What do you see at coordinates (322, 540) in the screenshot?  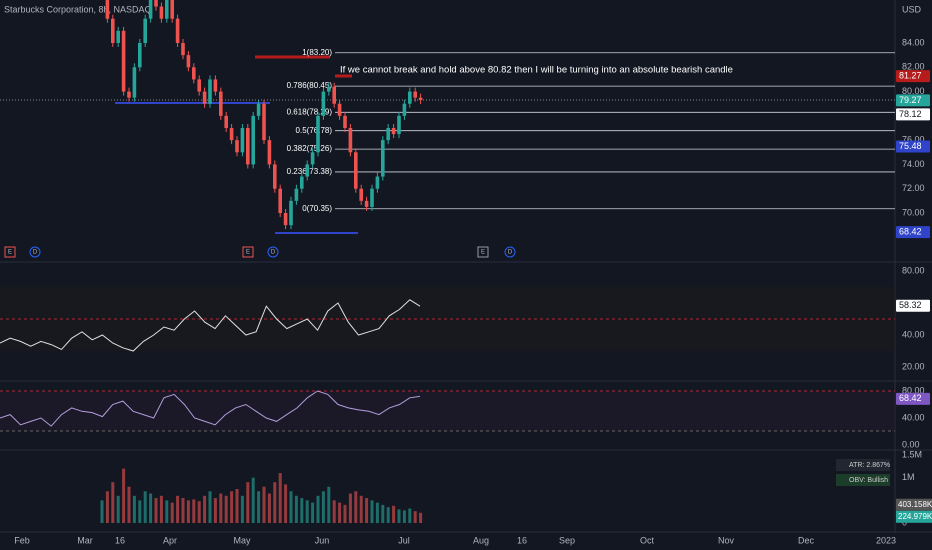 I see `x-tick-label: Jun` at bounding box center [322, 540].